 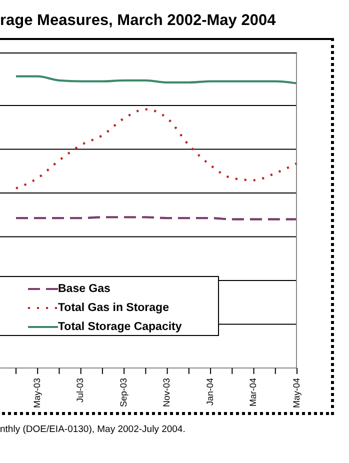 What do you see at coordinates (138, 21) in the screenshot?
I see `chart-title: rage Measures, March 2002-May 2004` at bounding box center [138, 21].